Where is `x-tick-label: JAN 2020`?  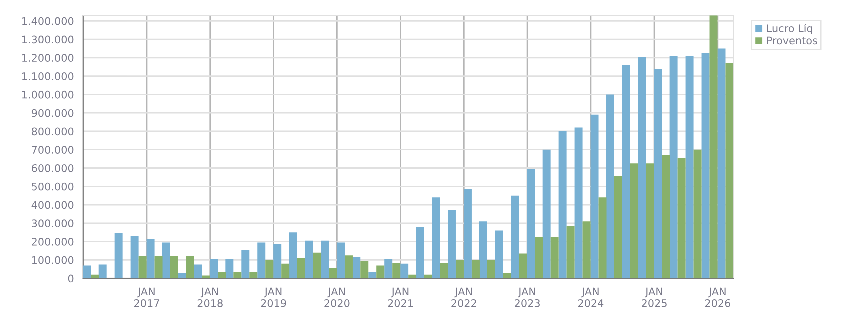 x-tick-label: JAN 2020 is located at coordinates (337, 298).